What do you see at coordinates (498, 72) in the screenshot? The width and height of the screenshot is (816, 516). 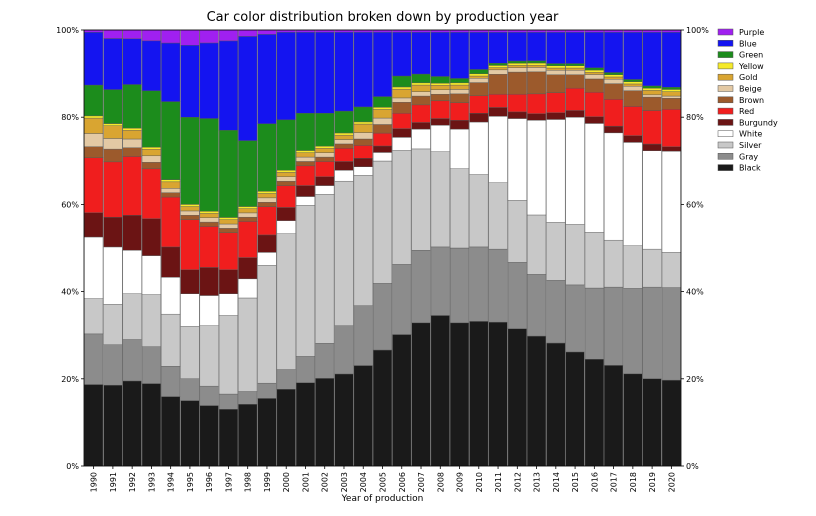 I see `bar-beige-2011` at bounding box center [498, 72].